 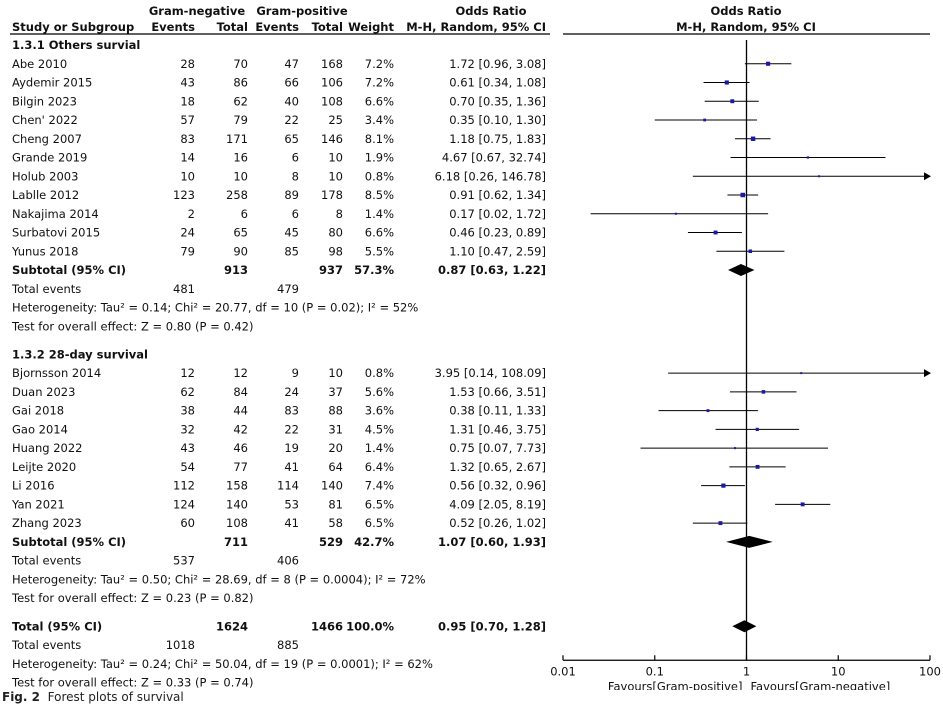 I want to click on study-ci-text: 4.67 [0.67, 32.74], so click(x=494, y=158).